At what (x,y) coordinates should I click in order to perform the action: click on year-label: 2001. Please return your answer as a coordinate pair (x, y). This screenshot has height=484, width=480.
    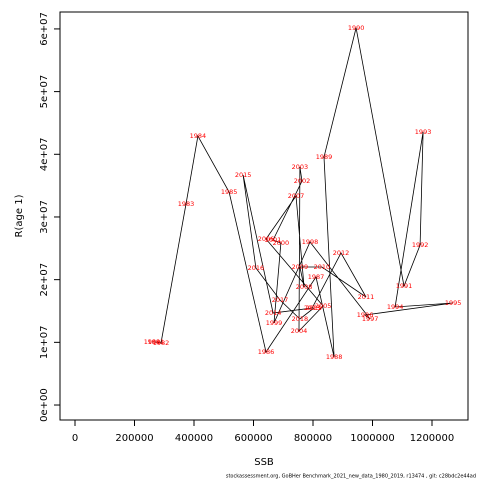
    Looking at the image, I should click on (273, 240).